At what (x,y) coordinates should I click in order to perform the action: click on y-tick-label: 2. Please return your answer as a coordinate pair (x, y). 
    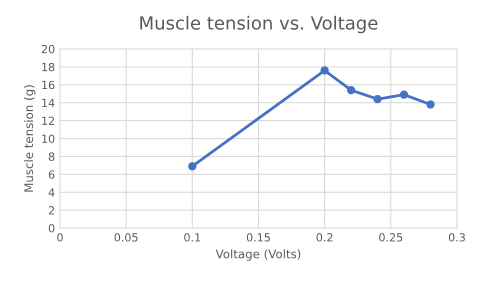
    Looking at the image, I should click on (51, 210).